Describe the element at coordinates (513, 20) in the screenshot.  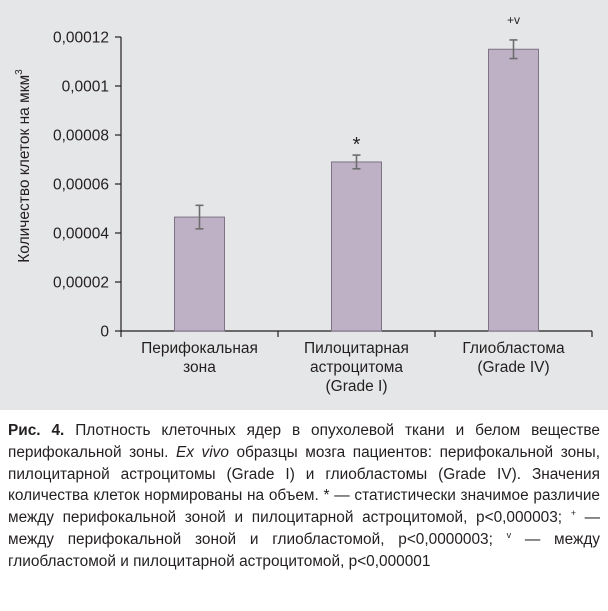
I see `significance-mark: +v` at that location.